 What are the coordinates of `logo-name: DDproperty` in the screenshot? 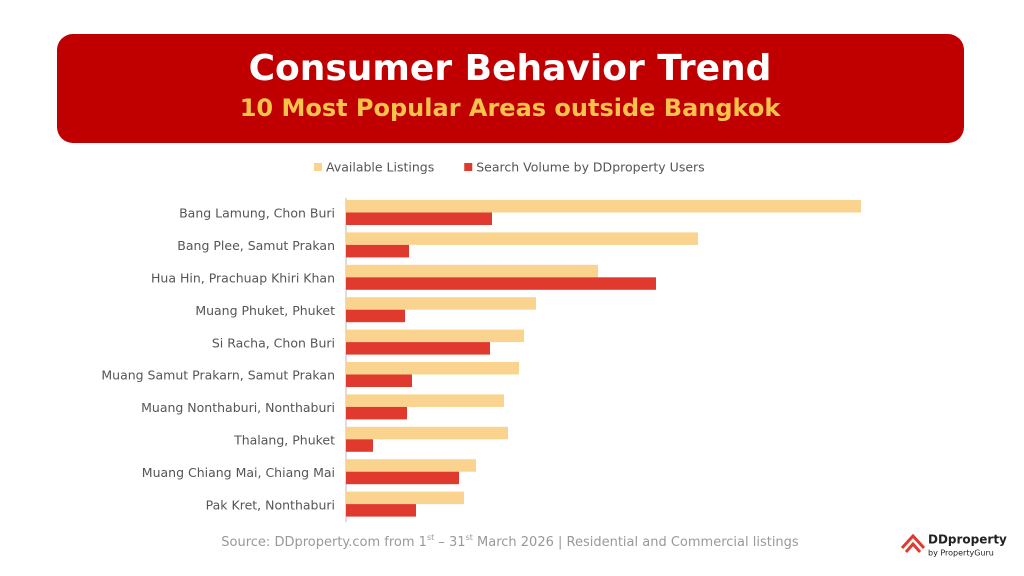 It's located at (967, 540).